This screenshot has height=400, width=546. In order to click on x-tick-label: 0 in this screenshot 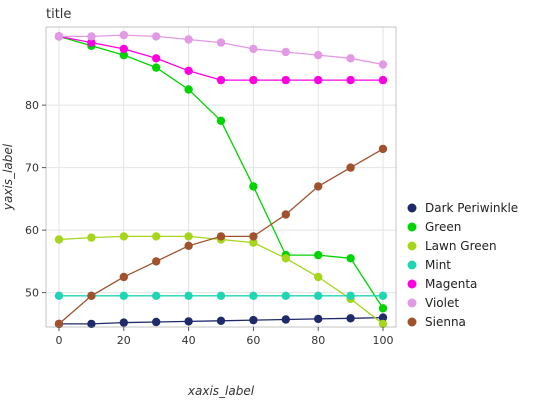, I will do `click(58, 340)`.